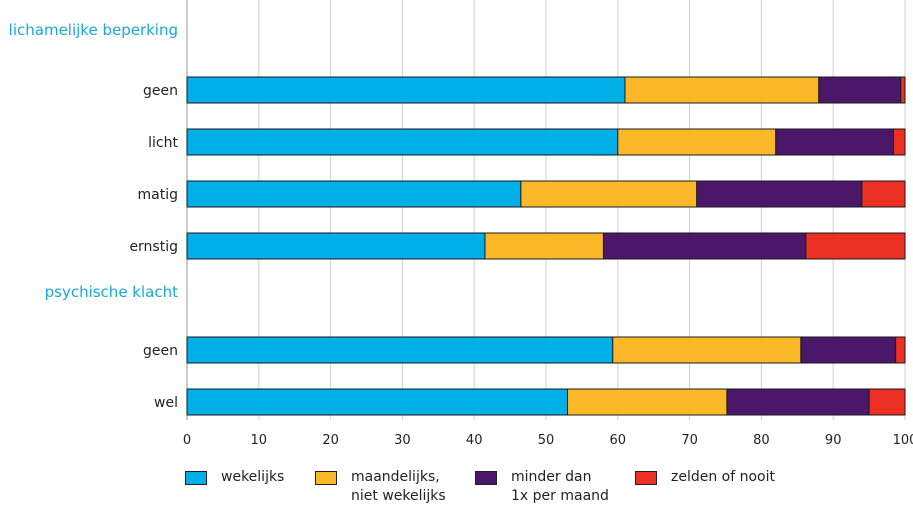 The image size is (913, 513). What do you see at coordinates (689, 440) in the screenshot?
I see `x-tick-label: 70` at bounding box center [689, 440].